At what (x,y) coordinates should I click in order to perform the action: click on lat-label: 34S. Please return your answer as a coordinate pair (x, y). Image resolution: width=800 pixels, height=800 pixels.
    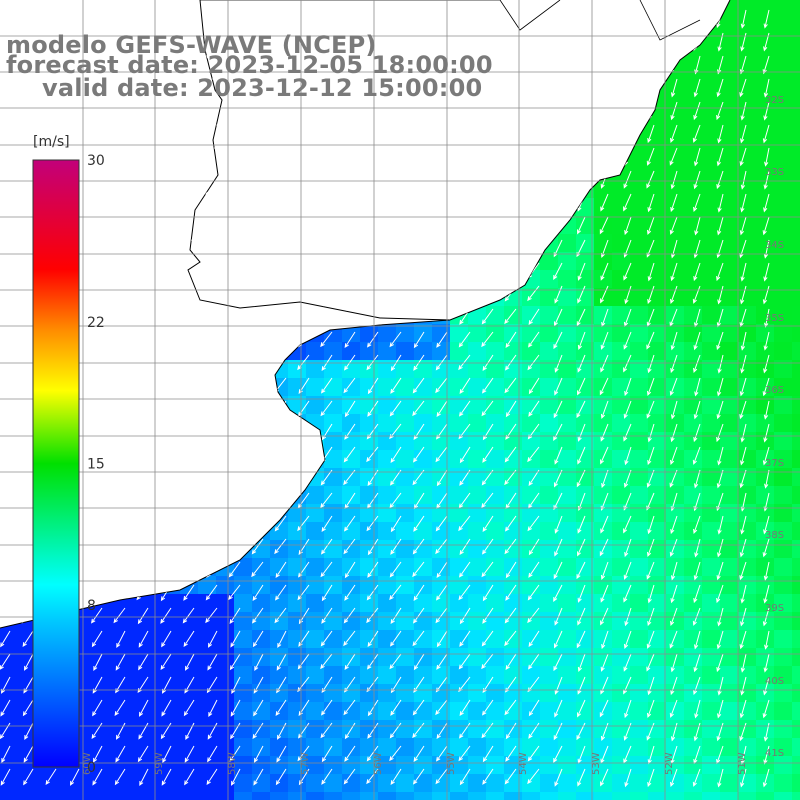
    Looking at the image, I should click on (774, 245).